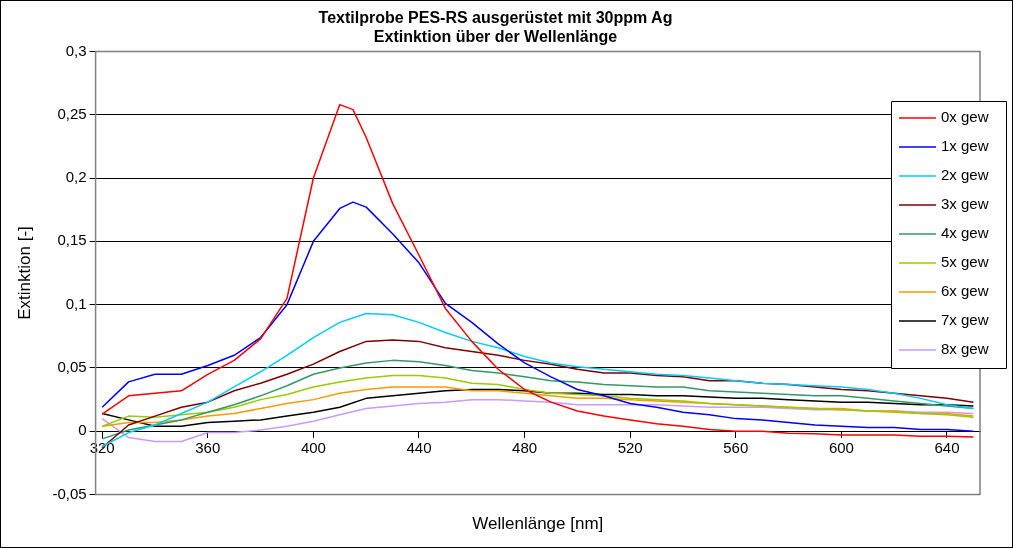  Describe the element at coordinates (76, 177) in the screenshot. I see `y-tick-label: 0,2` at that location.